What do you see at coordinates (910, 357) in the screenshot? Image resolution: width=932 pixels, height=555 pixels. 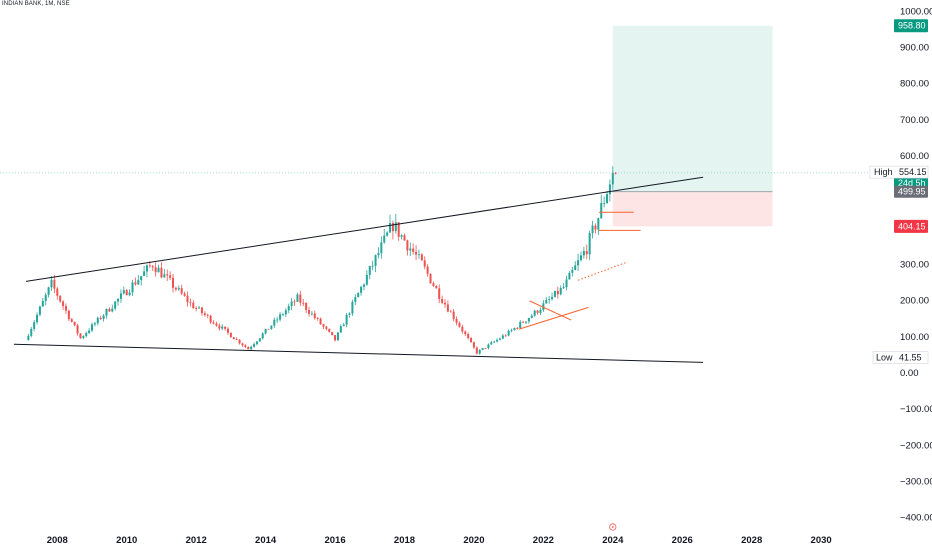 I see `low-value: 41.55` at bounding box center [910, 357].